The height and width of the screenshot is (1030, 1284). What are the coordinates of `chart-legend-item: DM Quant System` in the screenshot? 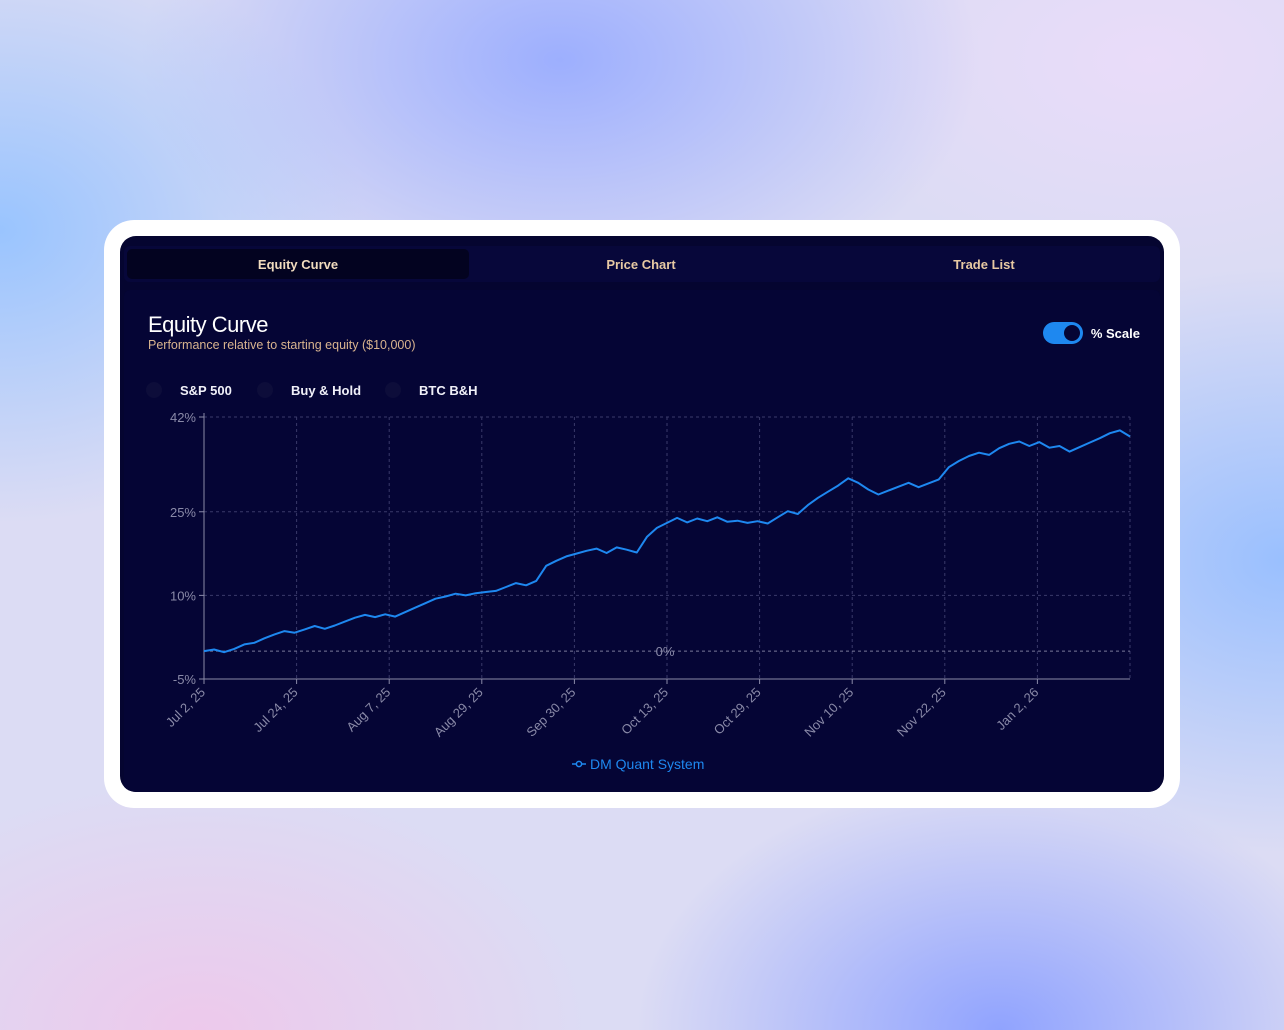 It's located at (638, 764).